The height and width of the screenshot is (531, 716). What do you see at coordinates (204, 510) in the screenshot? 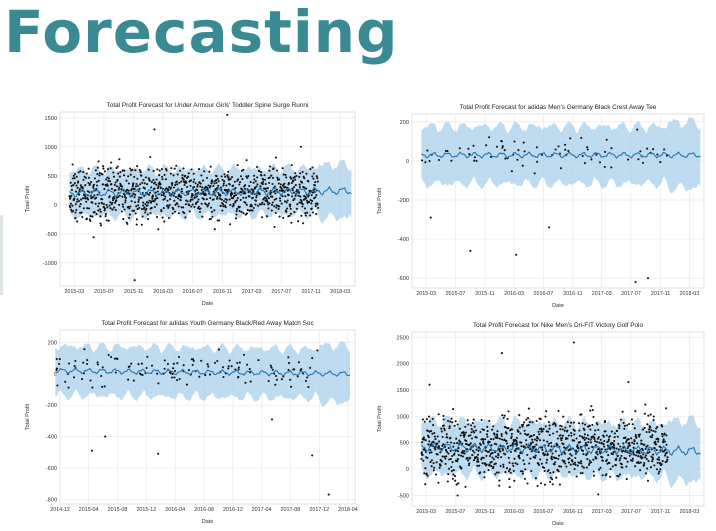
I see `x-tick-label: 2016-08` at bounding box center [204, 510].